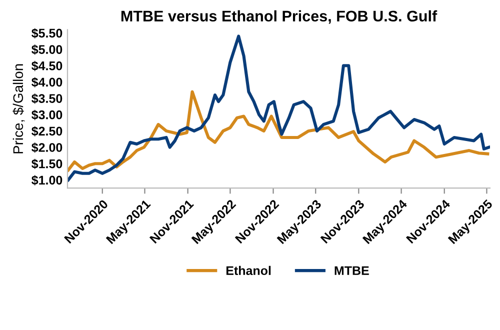 The height and width of the screenshot is (330, 500). Describe the element at coordinates (351, 270) in the screenshot. I see `legend-label: MTBE` at that location.